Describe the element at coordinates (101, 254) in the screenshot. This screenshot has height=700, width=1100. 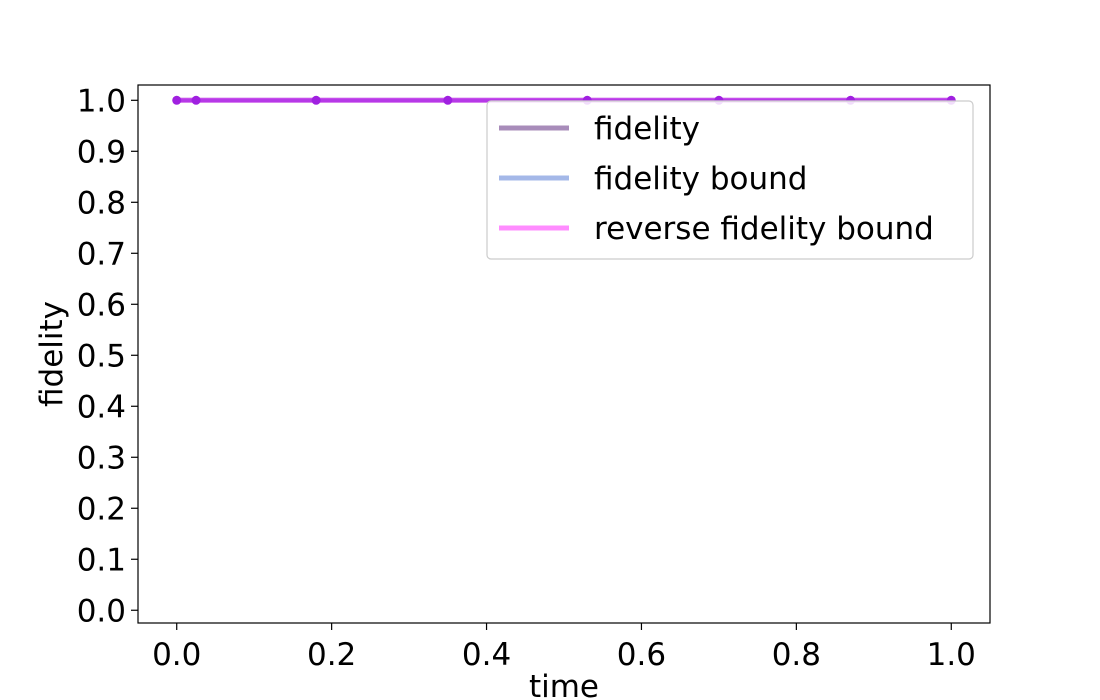
I see `y-tick-label: 0.7` at that location.